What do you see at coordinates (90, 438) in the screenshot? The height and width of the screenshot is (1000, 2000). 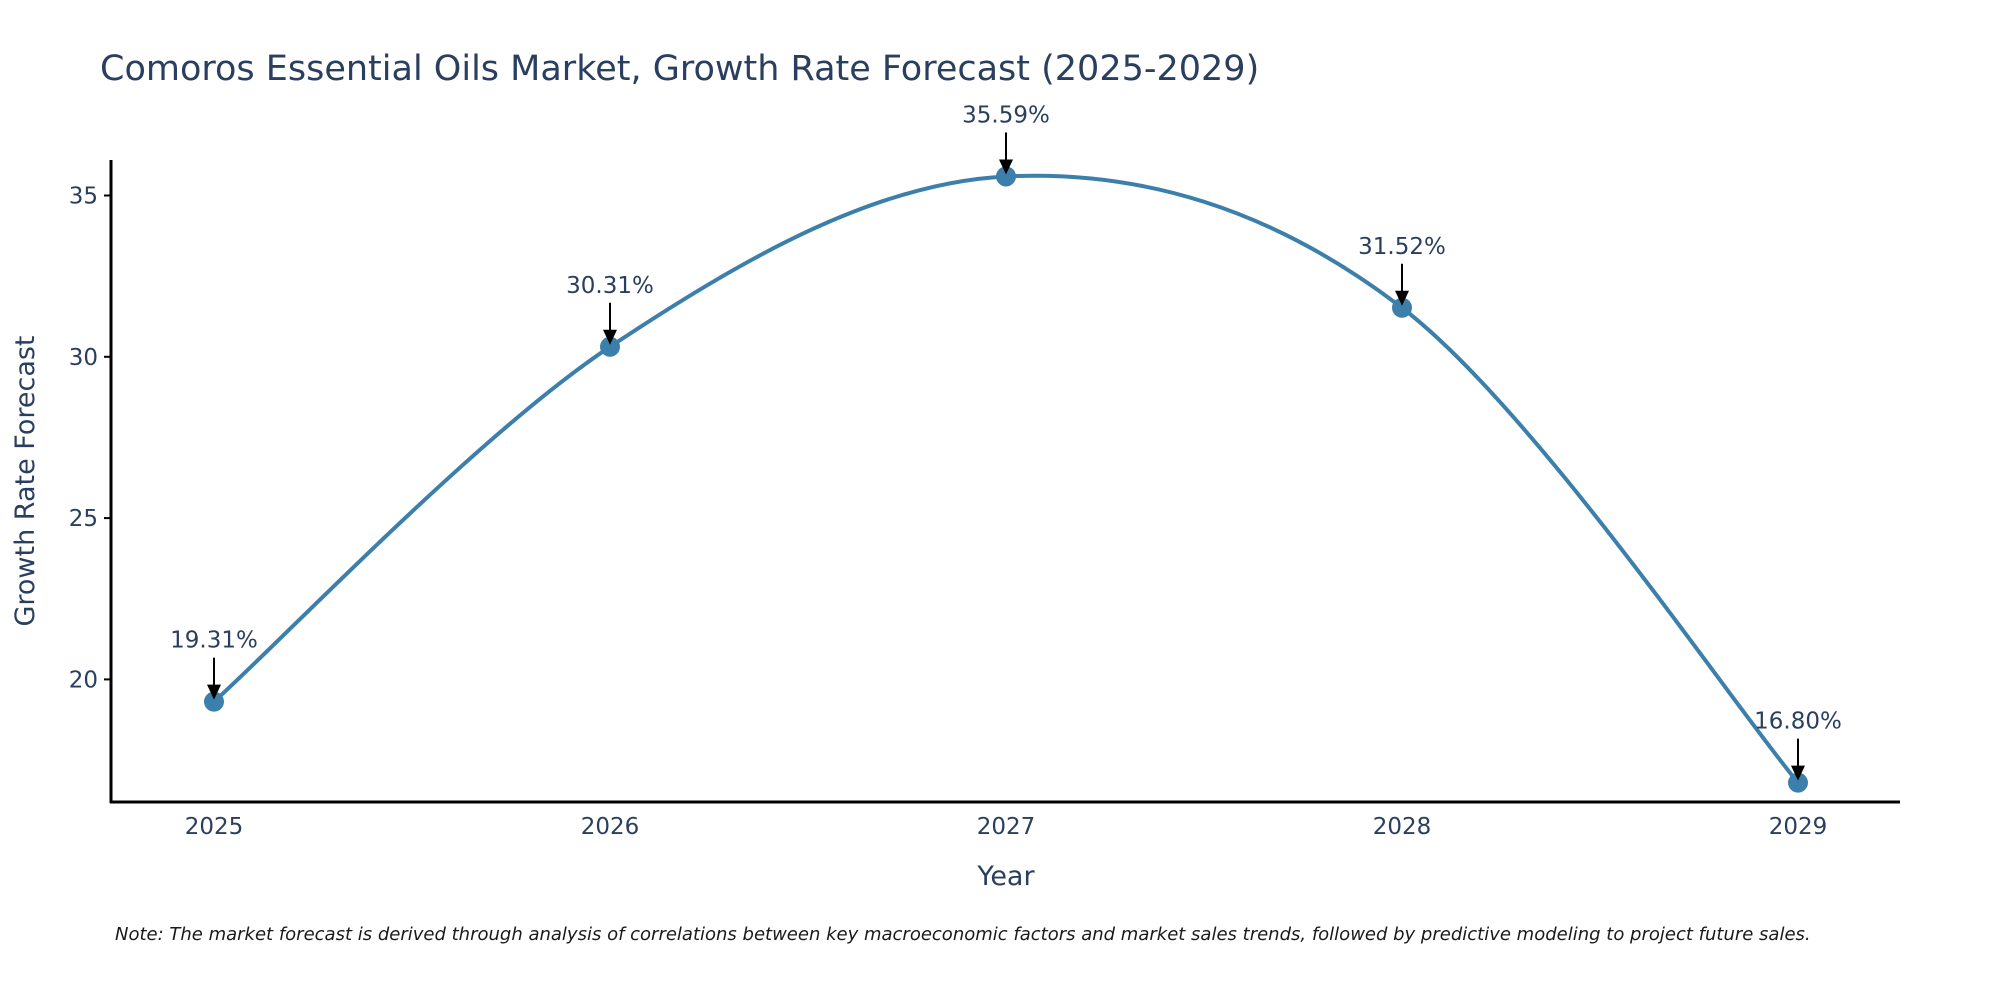 I see `y-tick-labels: 20 25 30 35` at bounding box center [90, 438].